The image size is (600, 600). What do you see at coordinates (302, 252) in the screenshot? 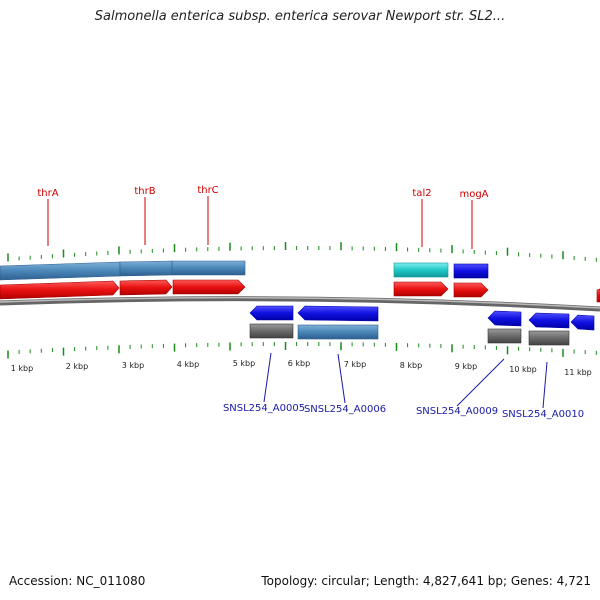
I see `top-tick-marks` at bounding box center [302, 252].